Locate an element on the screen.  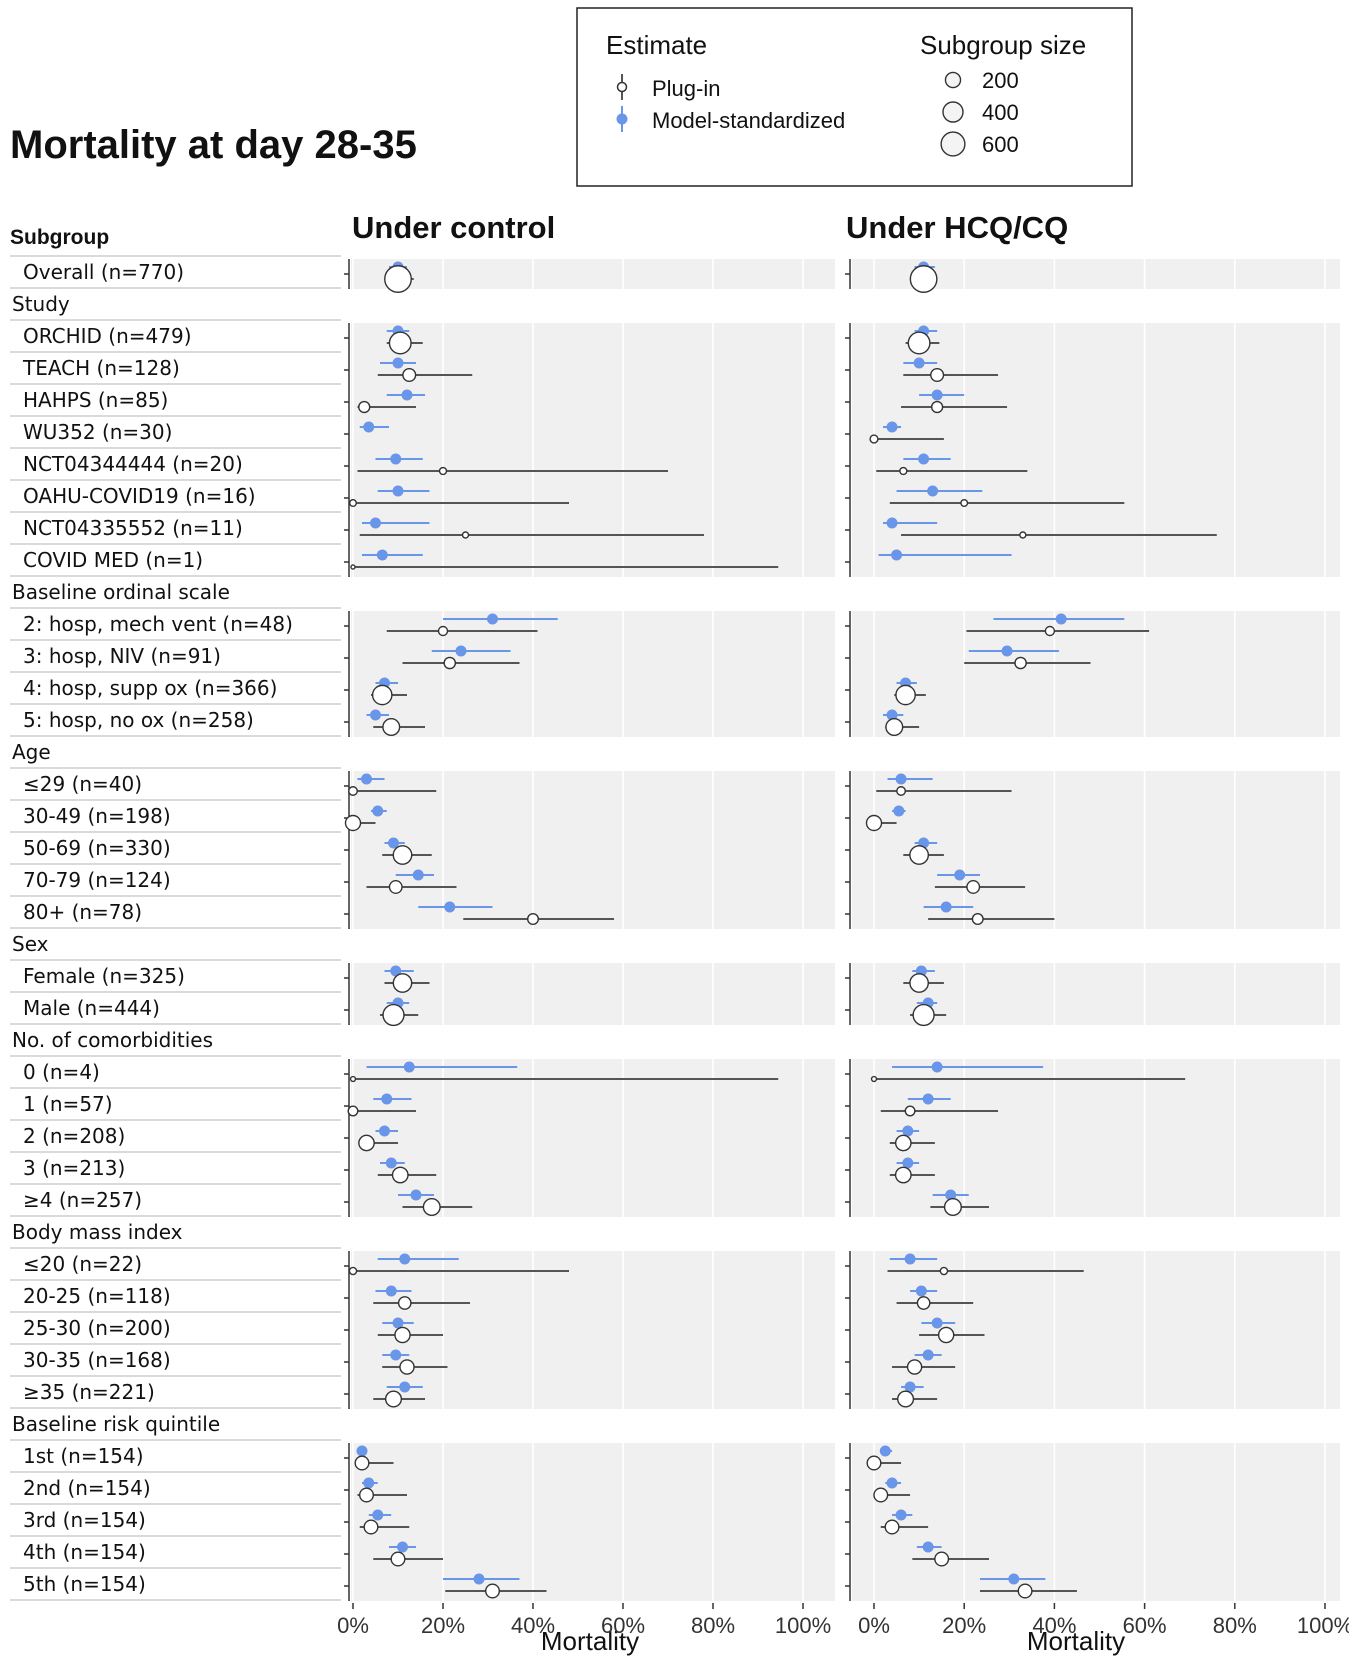
subgroup-label: 50-69 (n=330) is located at coordinates (97, 848).